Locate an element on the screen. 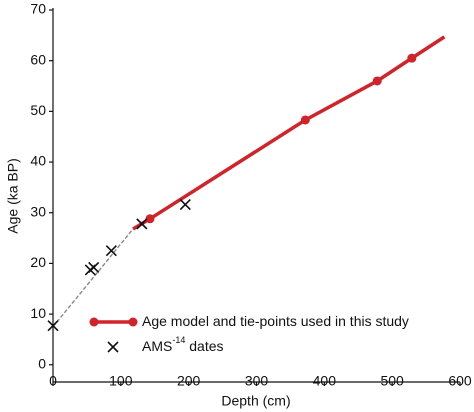 This screenshot has width=474, height=412. x-tick-label: 500 is located at coordinates (392, 381).